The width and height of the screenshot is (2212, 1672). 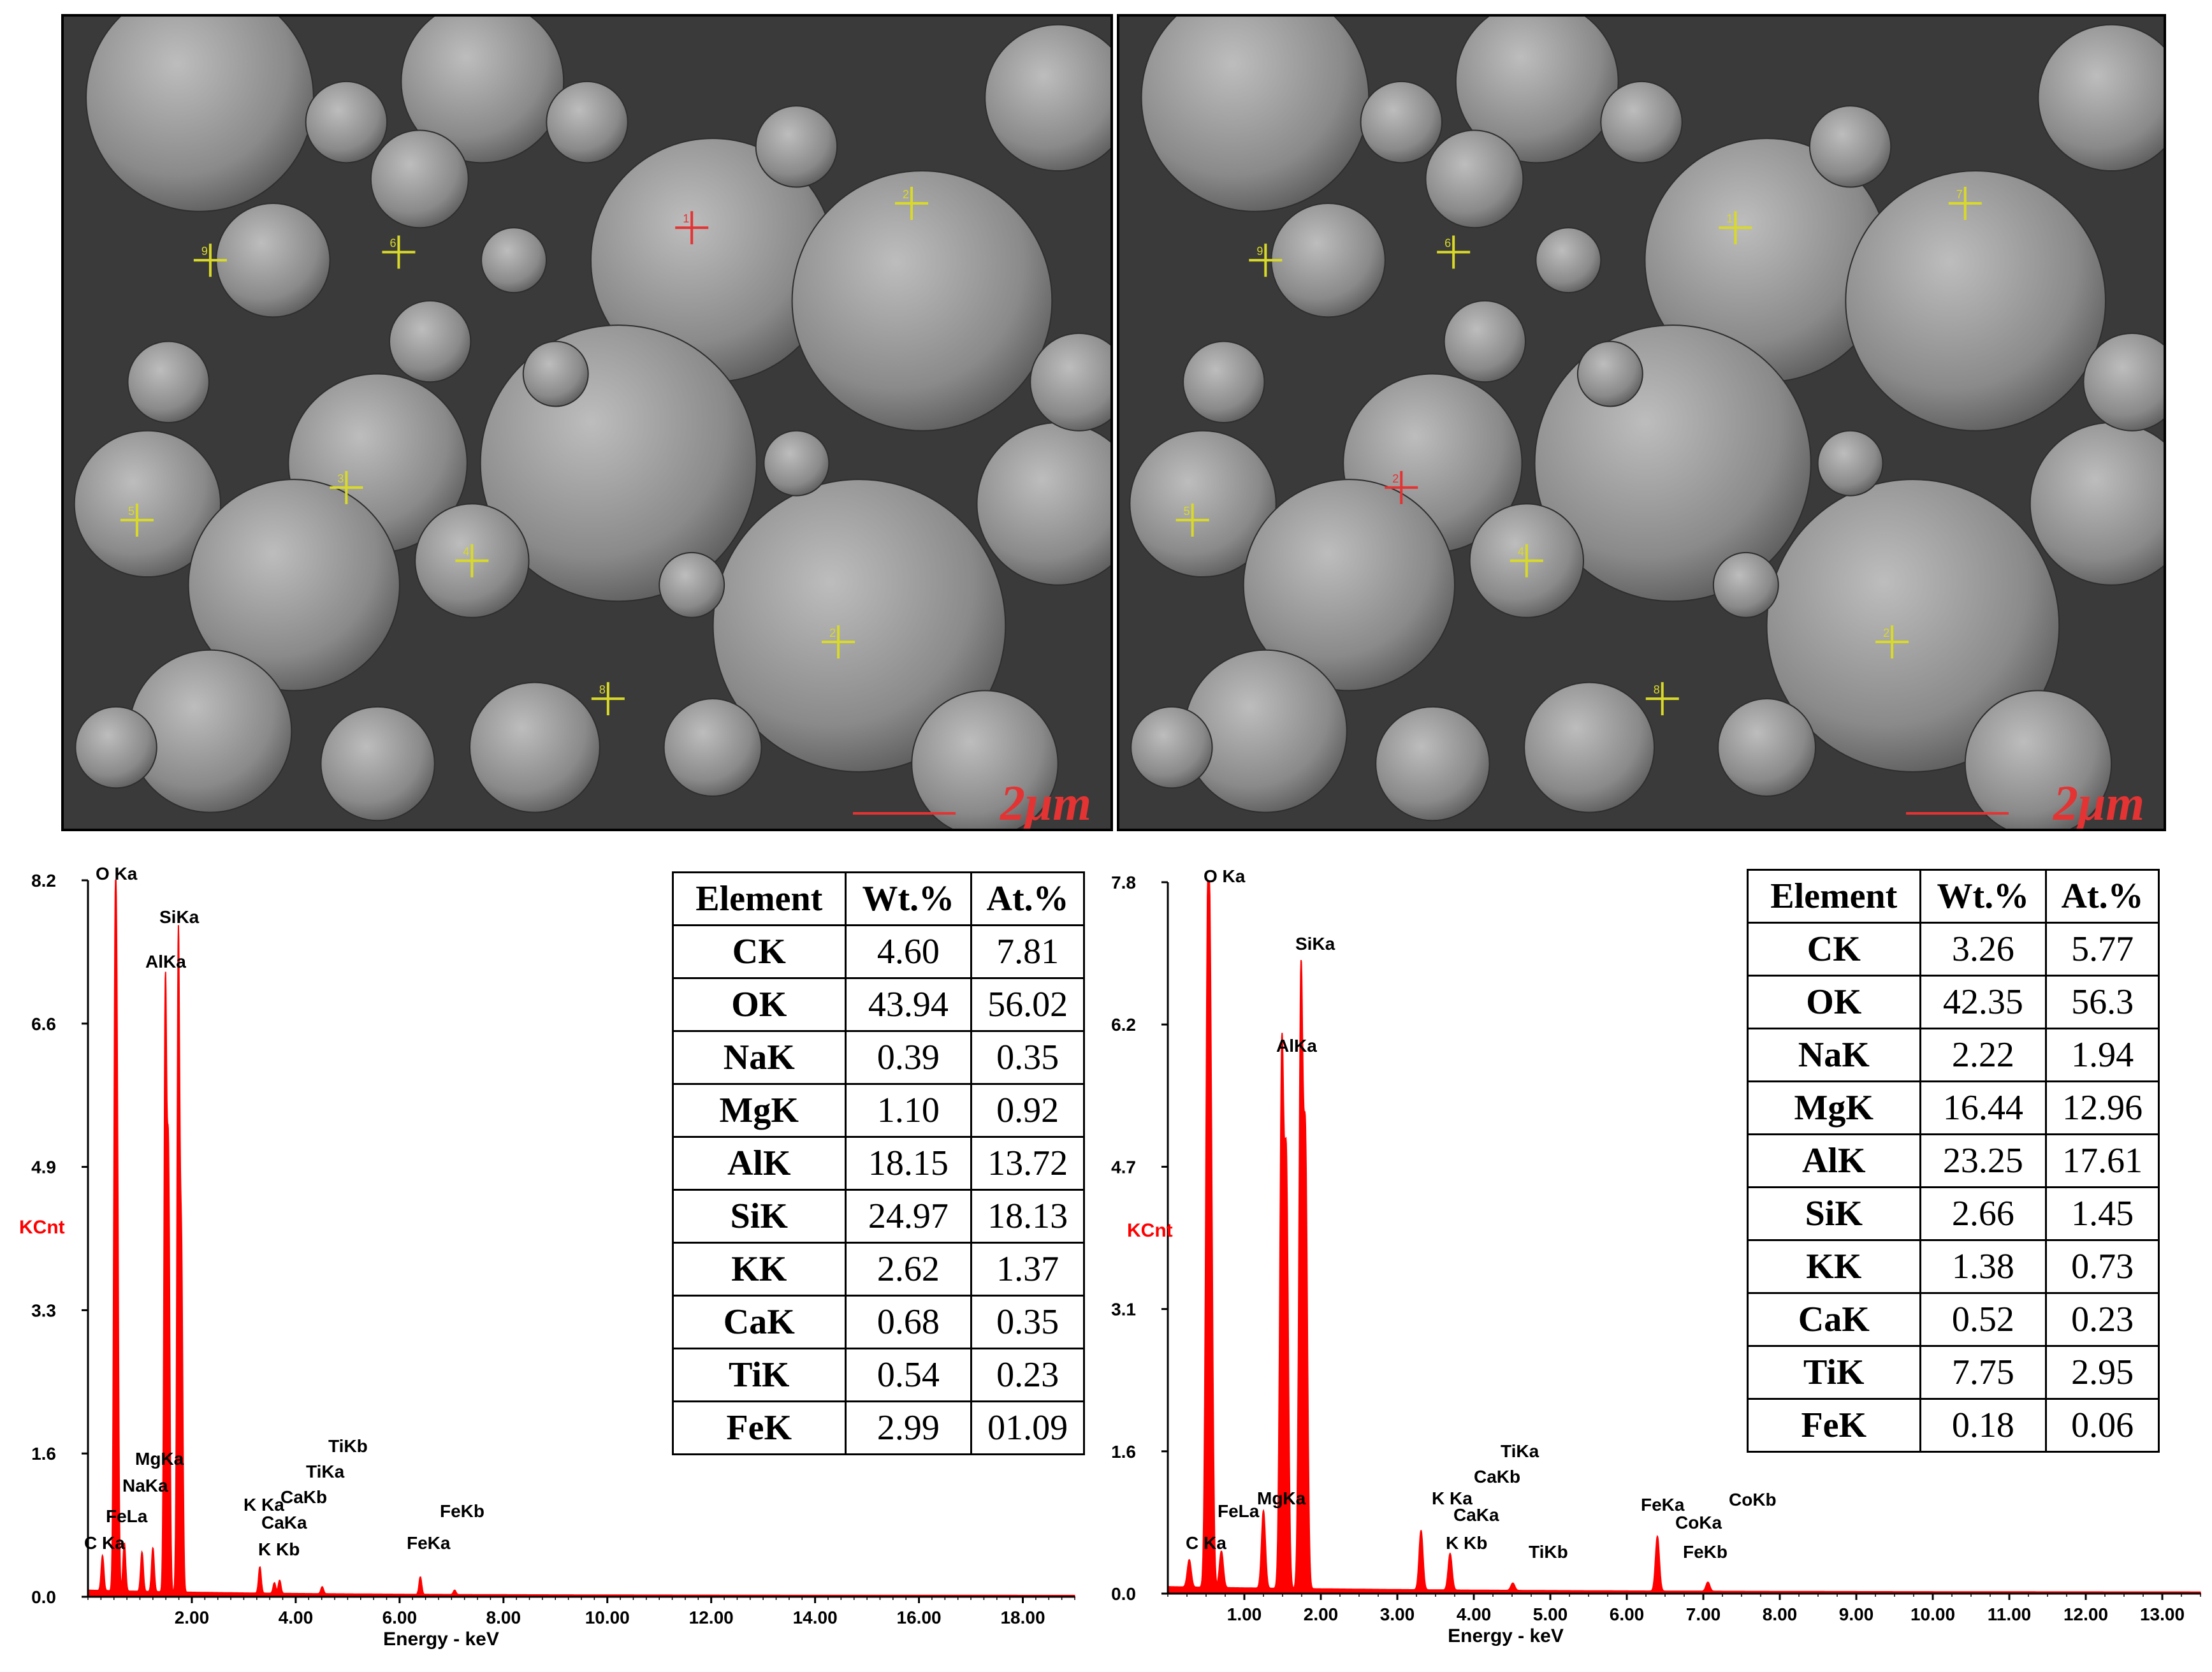 What do you see at coordinates (972, 802) in the screenshot?
I see `scale-bar: 2μm` at bounding box center [972, 802].